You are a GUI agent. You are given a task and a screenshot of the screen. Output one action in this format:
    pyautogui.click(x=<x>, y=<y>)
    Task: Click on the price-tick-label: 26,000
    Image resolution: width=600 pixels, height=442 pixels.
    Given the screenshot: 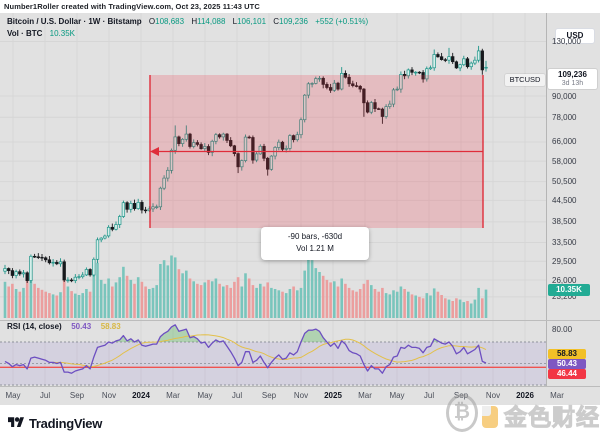 What is the action you would take?
    pyautogui.click(x=564, y=280)
    